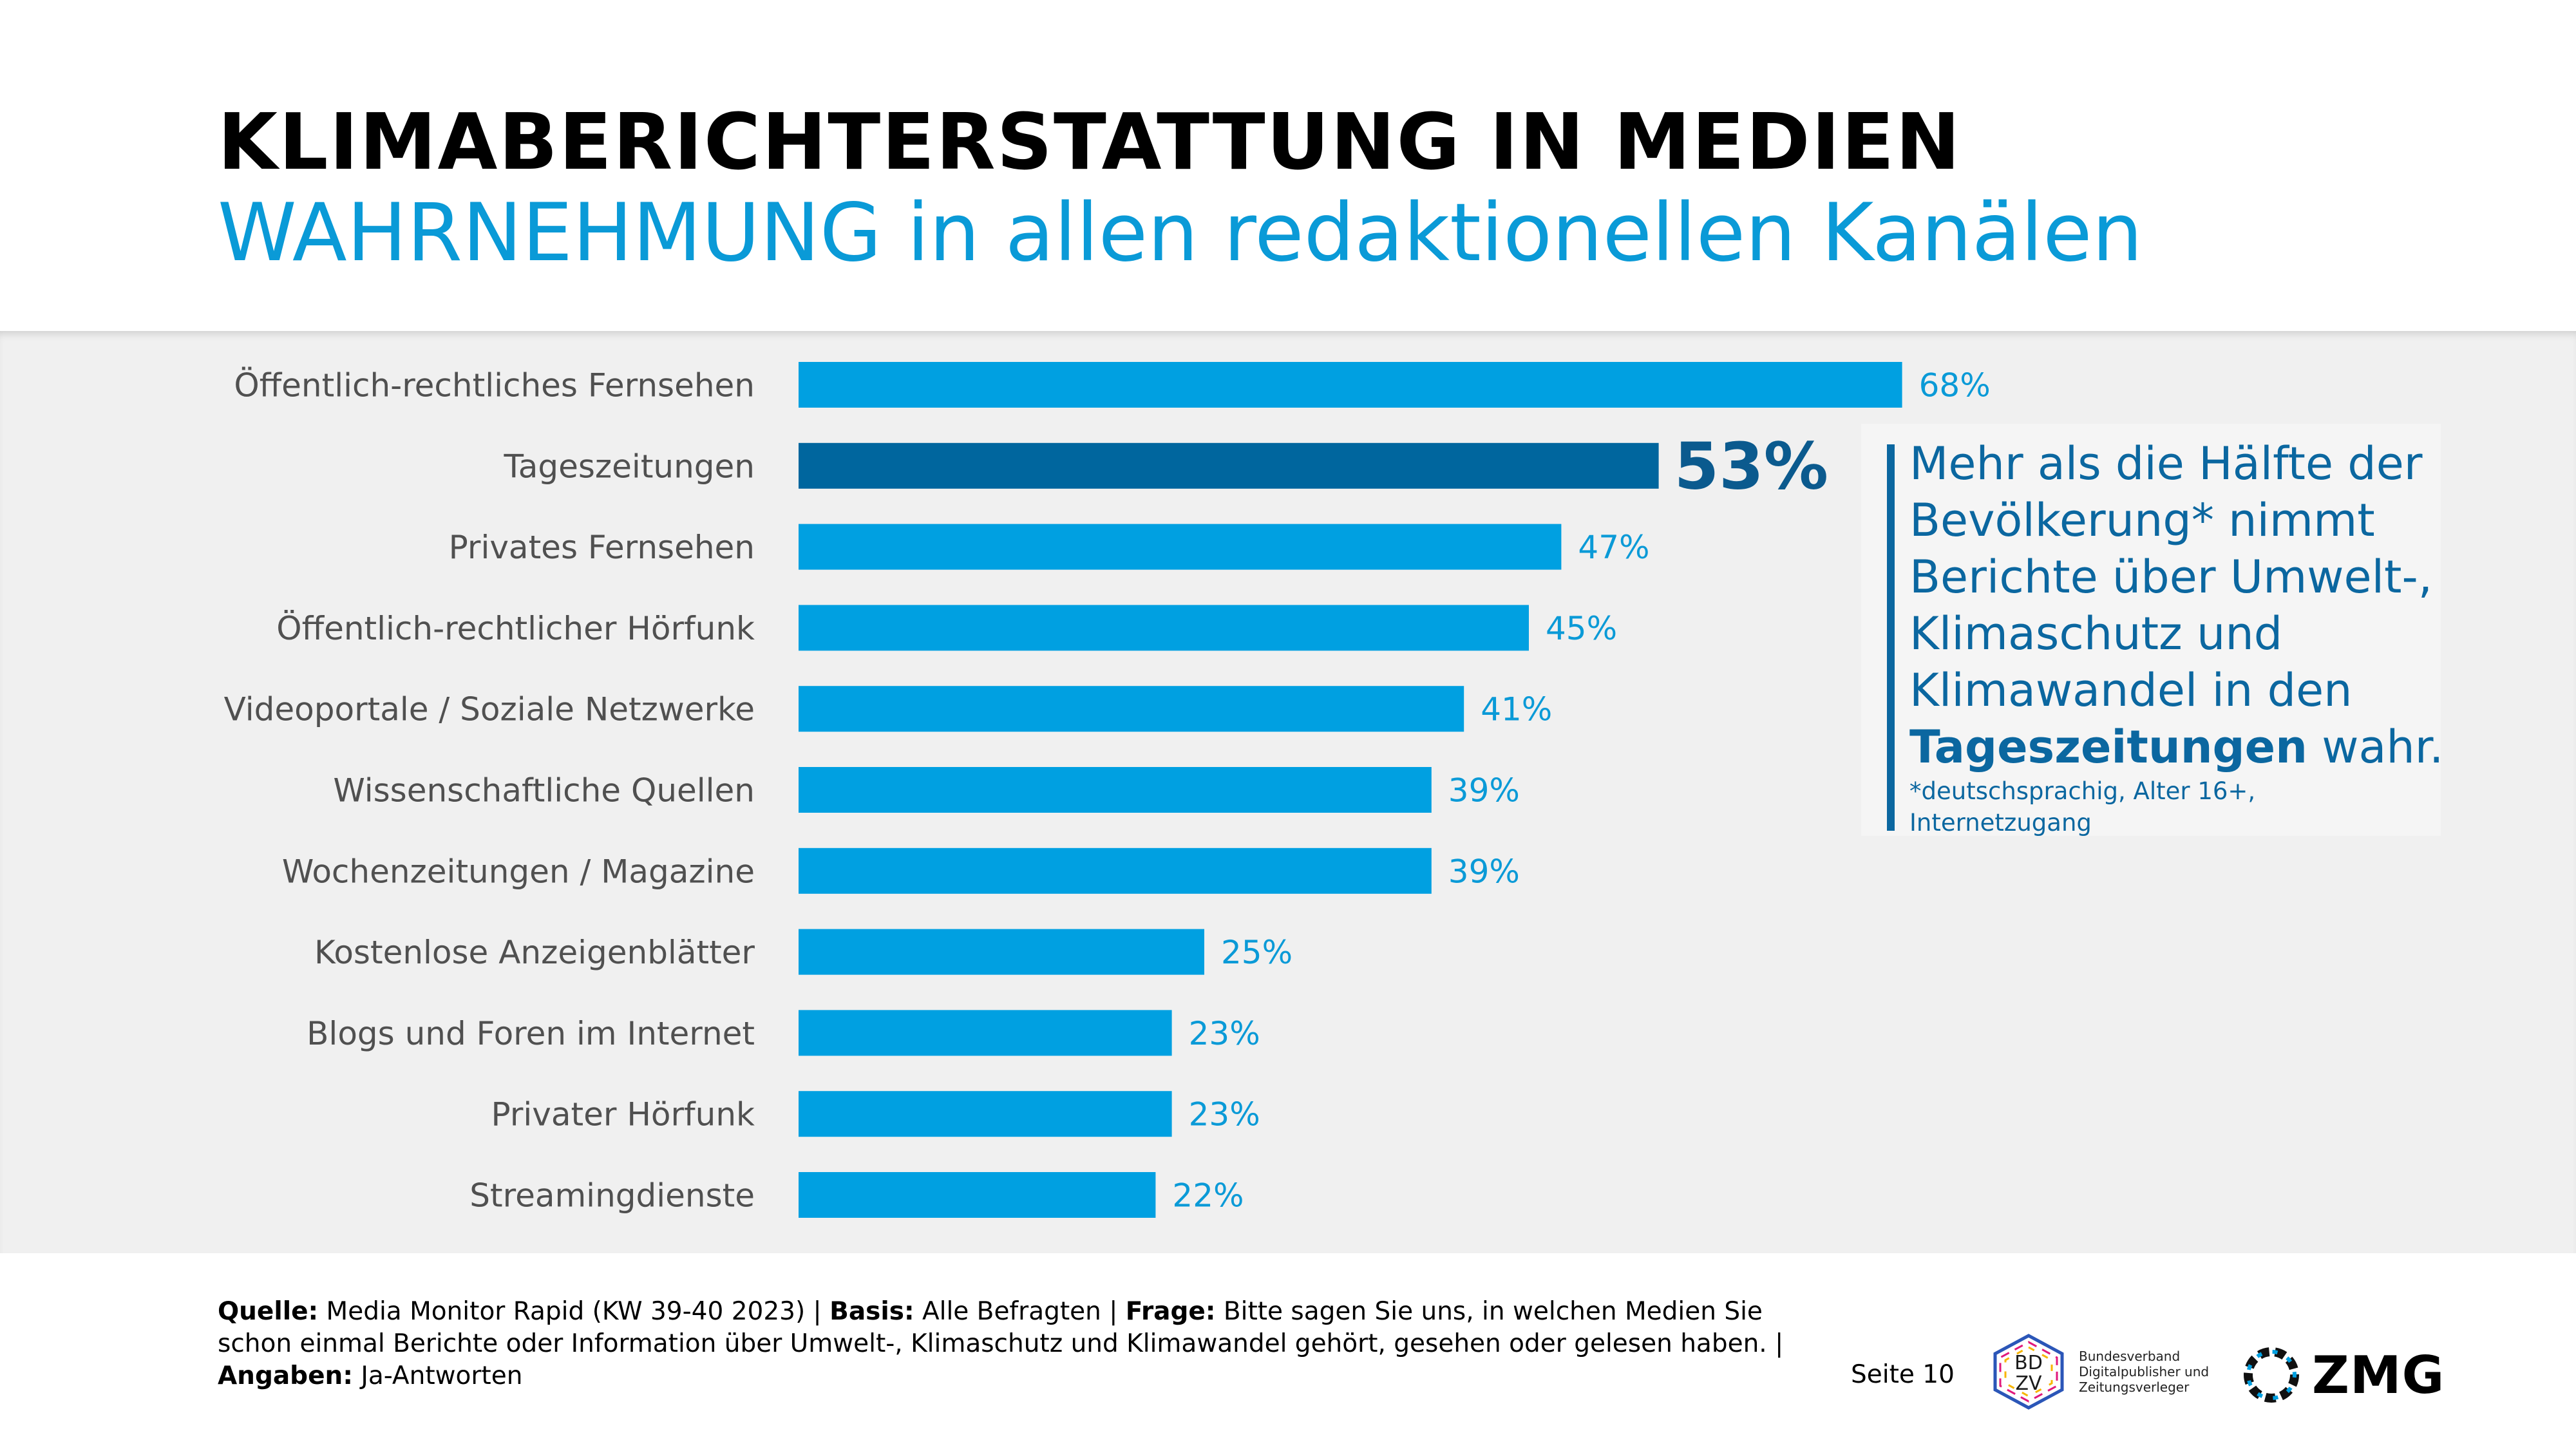 The height and width of the screenshot is (1449, 2576). Describe the element at coordinates (1516, 710) in the screenshot. I see `value-label-5: 41%` at that location.